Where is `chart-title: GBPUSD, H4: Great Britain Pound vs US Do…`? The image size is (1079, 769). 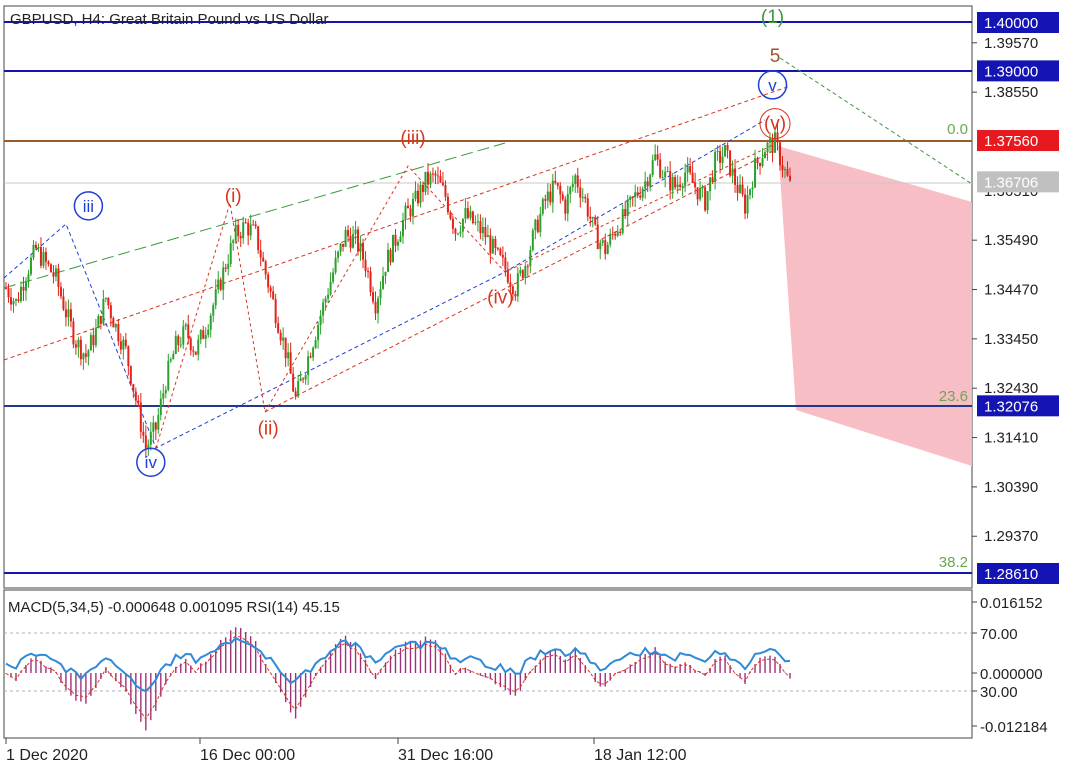
chart-title: GBPUSD, H4: Great Britain Pound vs US Do… is located at coordinates (169, 19).